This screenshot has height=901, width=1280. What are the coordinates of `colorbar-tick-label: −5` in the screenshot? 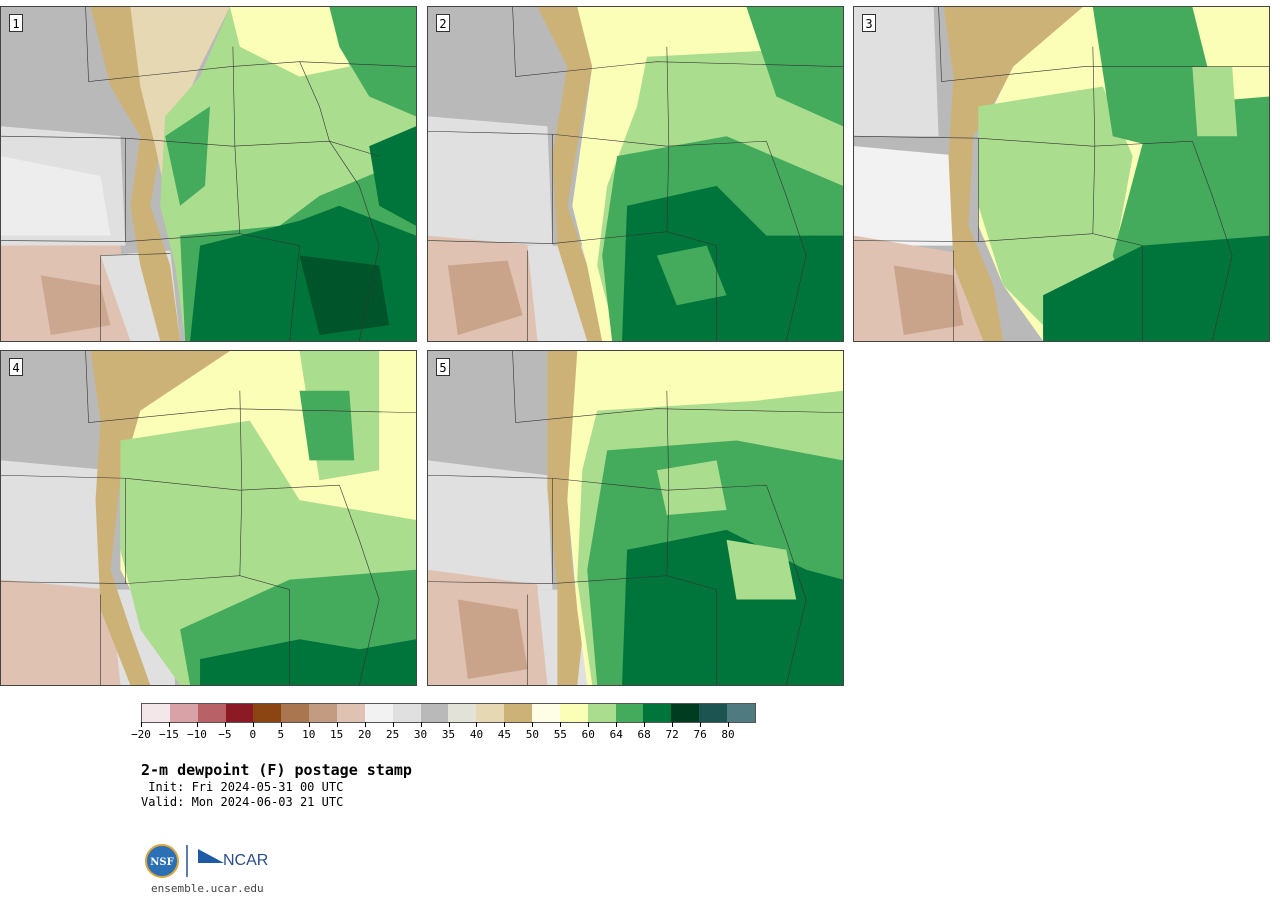 It's located at (225, 734).